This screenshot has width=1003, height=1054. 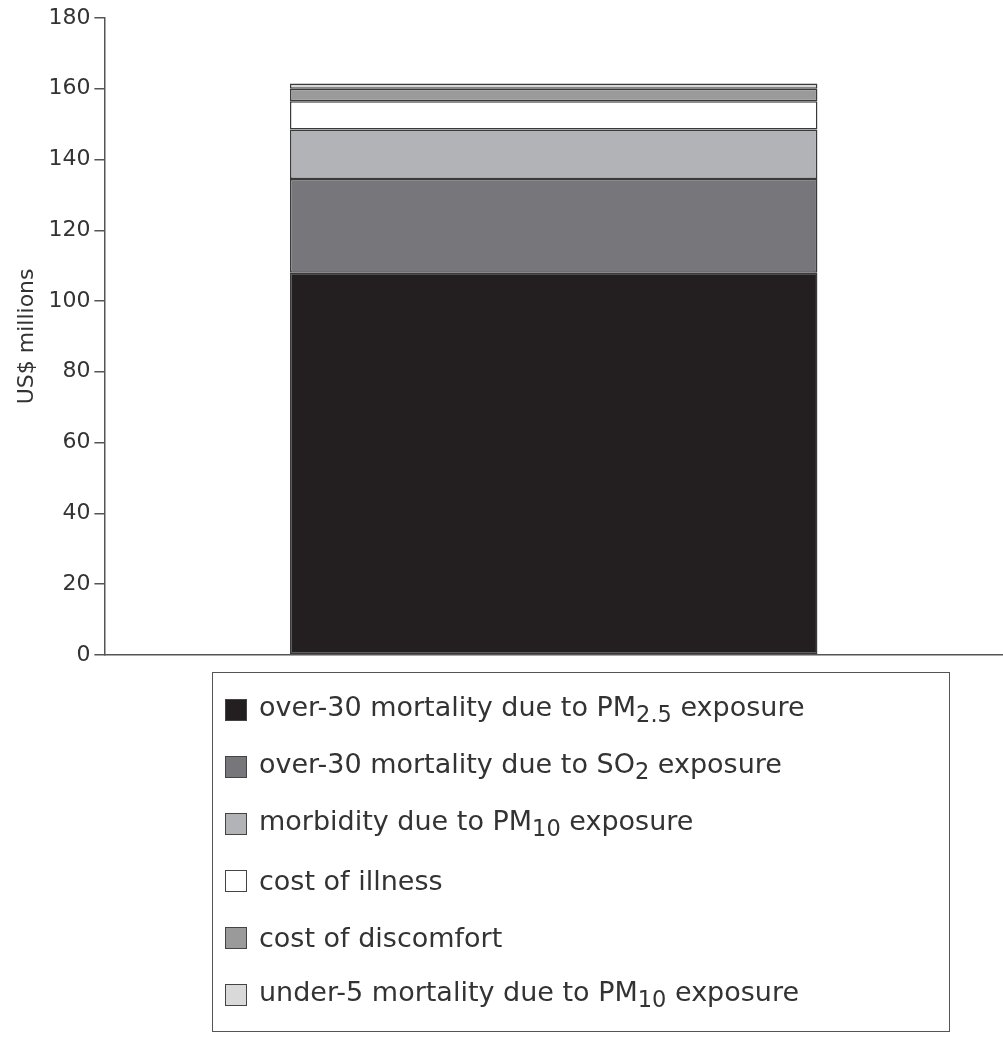 What do you see at coordinates (76, 582) in the screenshot?
I see `y-tick-label: 20` at bounding box center [76, 582].